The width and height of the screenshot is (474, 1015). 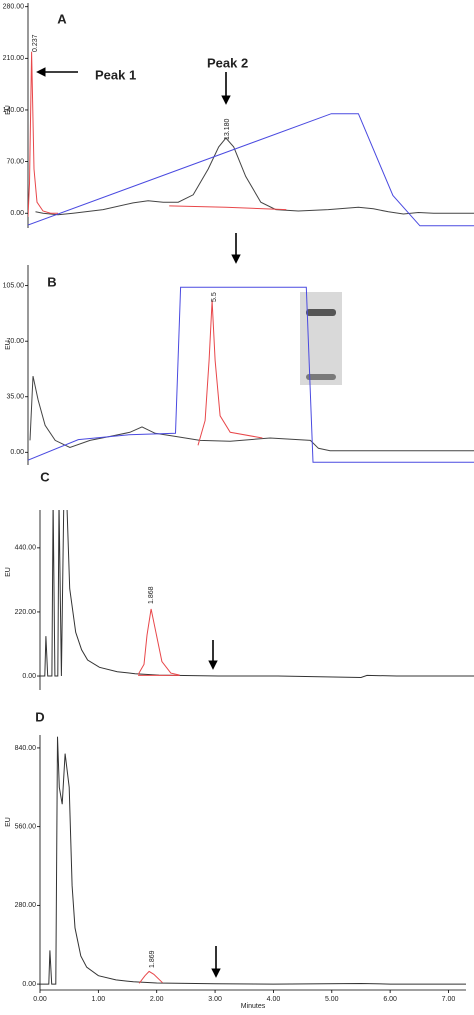 I want to click on y-tick-label: 210.00, so click(x=14, y=58).